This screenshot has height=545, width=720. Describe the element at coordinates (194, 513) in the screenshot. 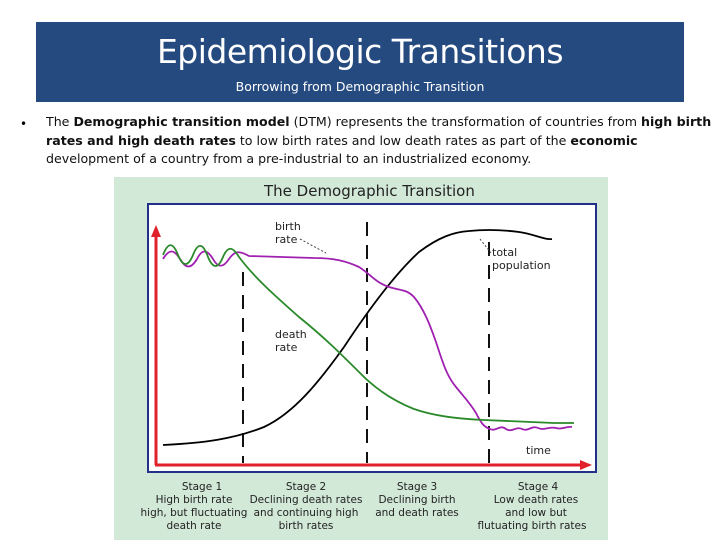

I see `stage-1-line2: high, but fluctuating` at that location.